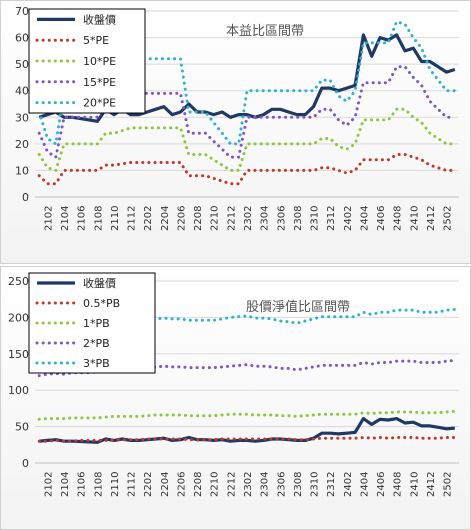  Describe the element at coordinates (101, 303) in the screenshot. I see `legend-entry: 0.5*PB` at that location.